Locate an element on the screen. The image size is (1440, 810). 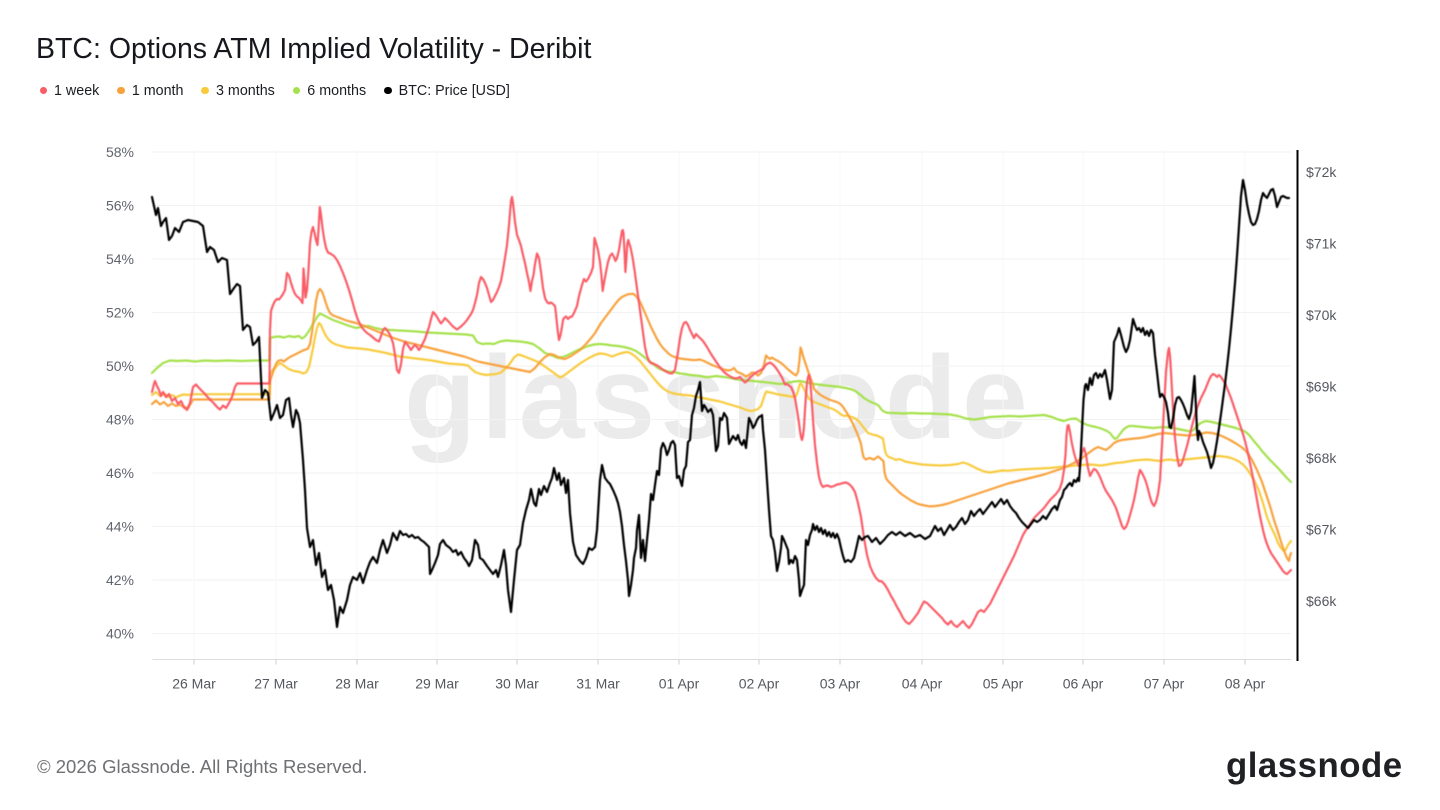
svg-text: $72k is located at coordinates (1321, 172).